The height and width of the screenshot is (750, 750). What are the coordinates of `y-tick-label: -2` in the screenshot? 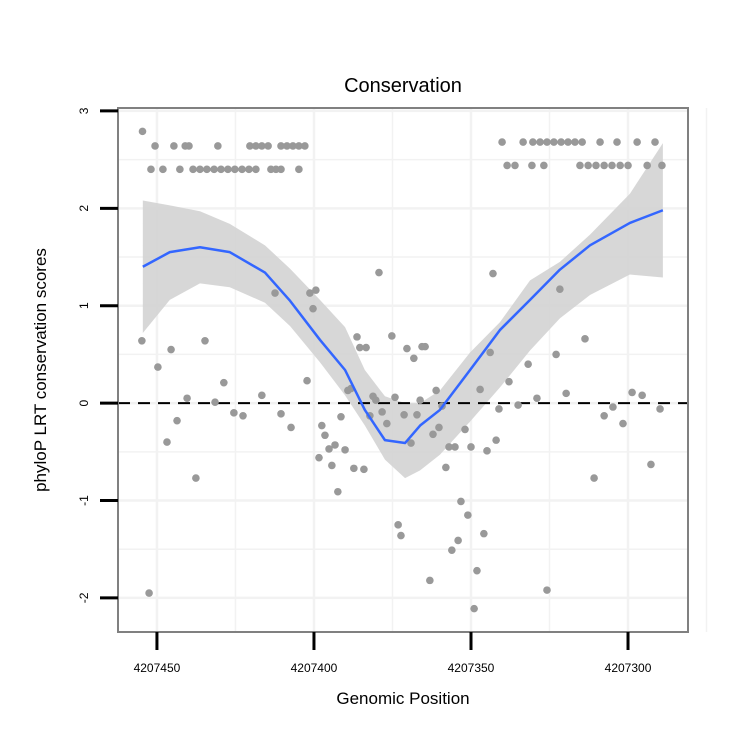 It's located at (84, 597).